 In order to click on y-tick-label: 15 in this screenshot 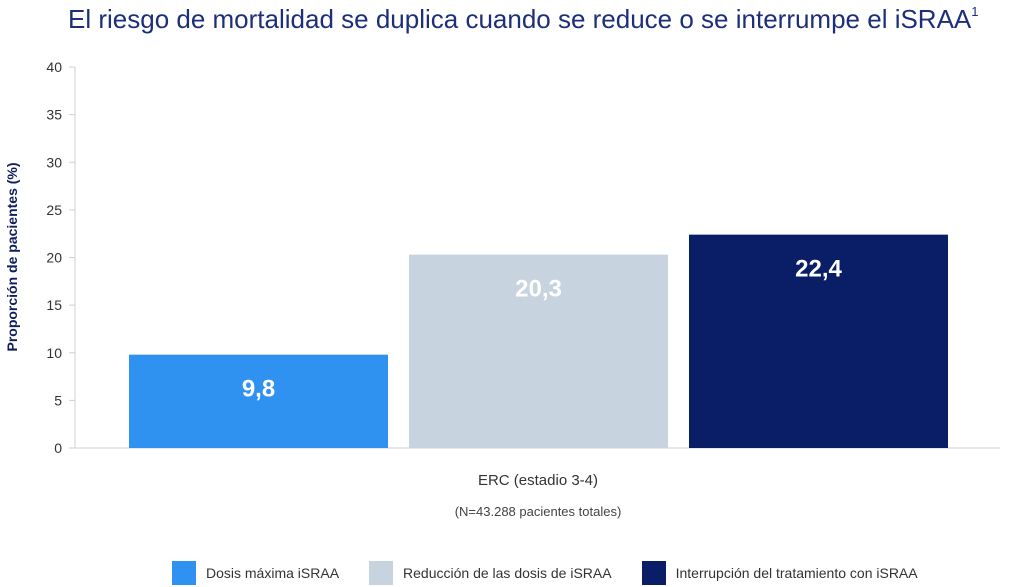, I will do `click(54, 305)`.